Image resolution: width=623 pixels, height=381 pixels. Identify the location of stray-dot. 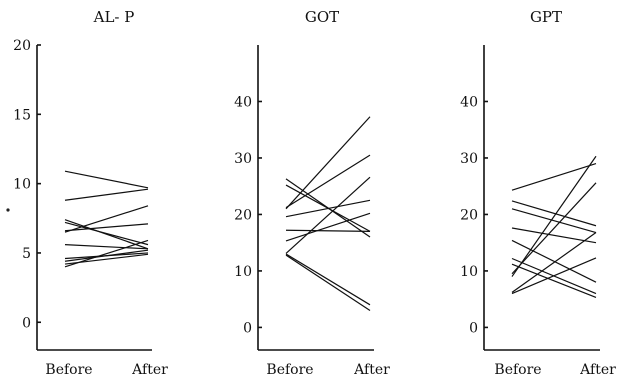
(8, 210).